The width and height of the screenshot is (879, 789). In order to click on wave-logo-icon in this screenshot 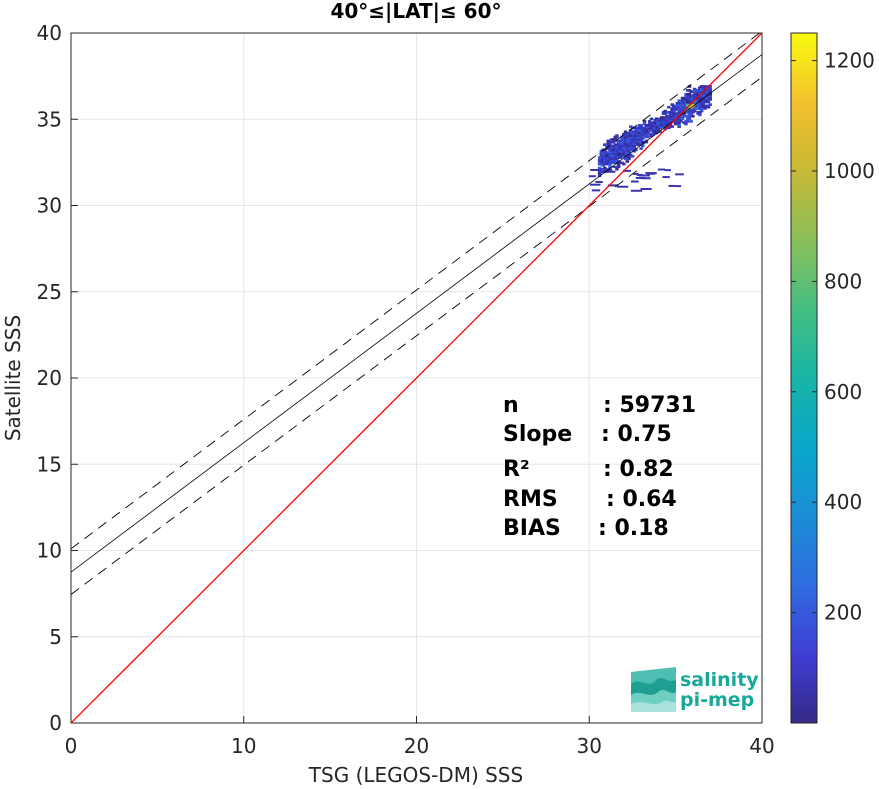, I will do `click(653, 689)`.